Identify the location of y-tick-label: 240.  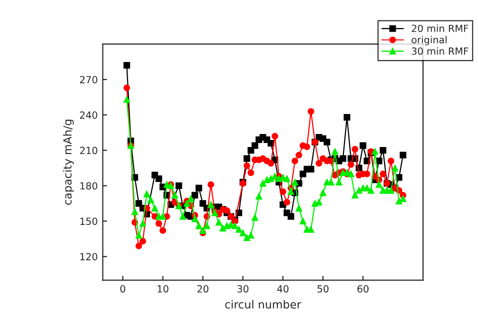
(89, 115).